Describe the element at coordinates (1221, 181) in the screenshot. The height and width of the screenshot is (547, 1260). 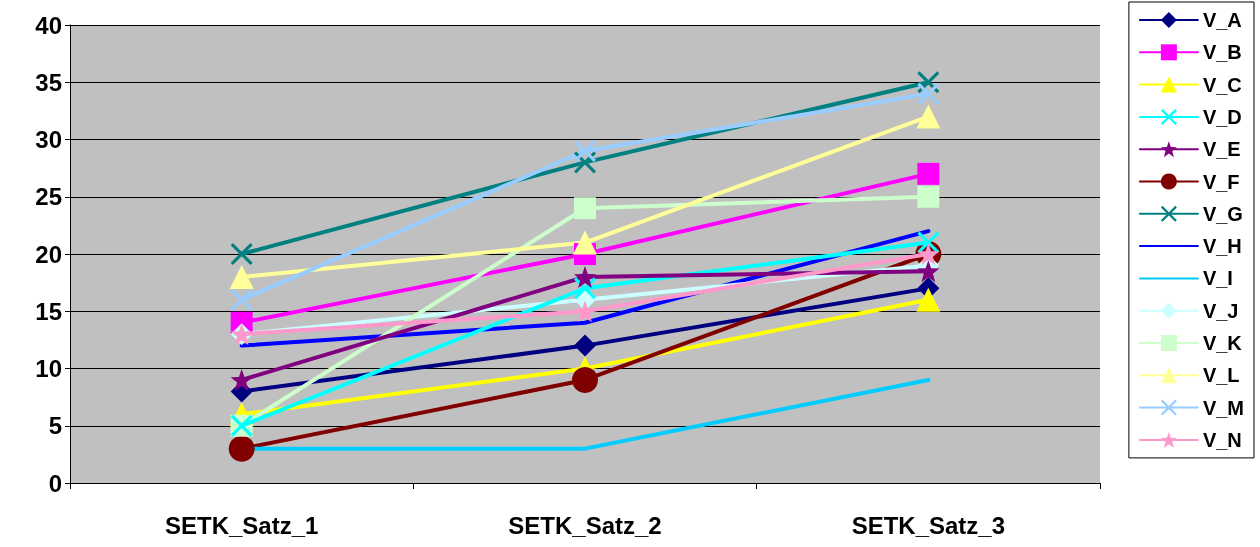
I see `legend-label: V_F` at that location.